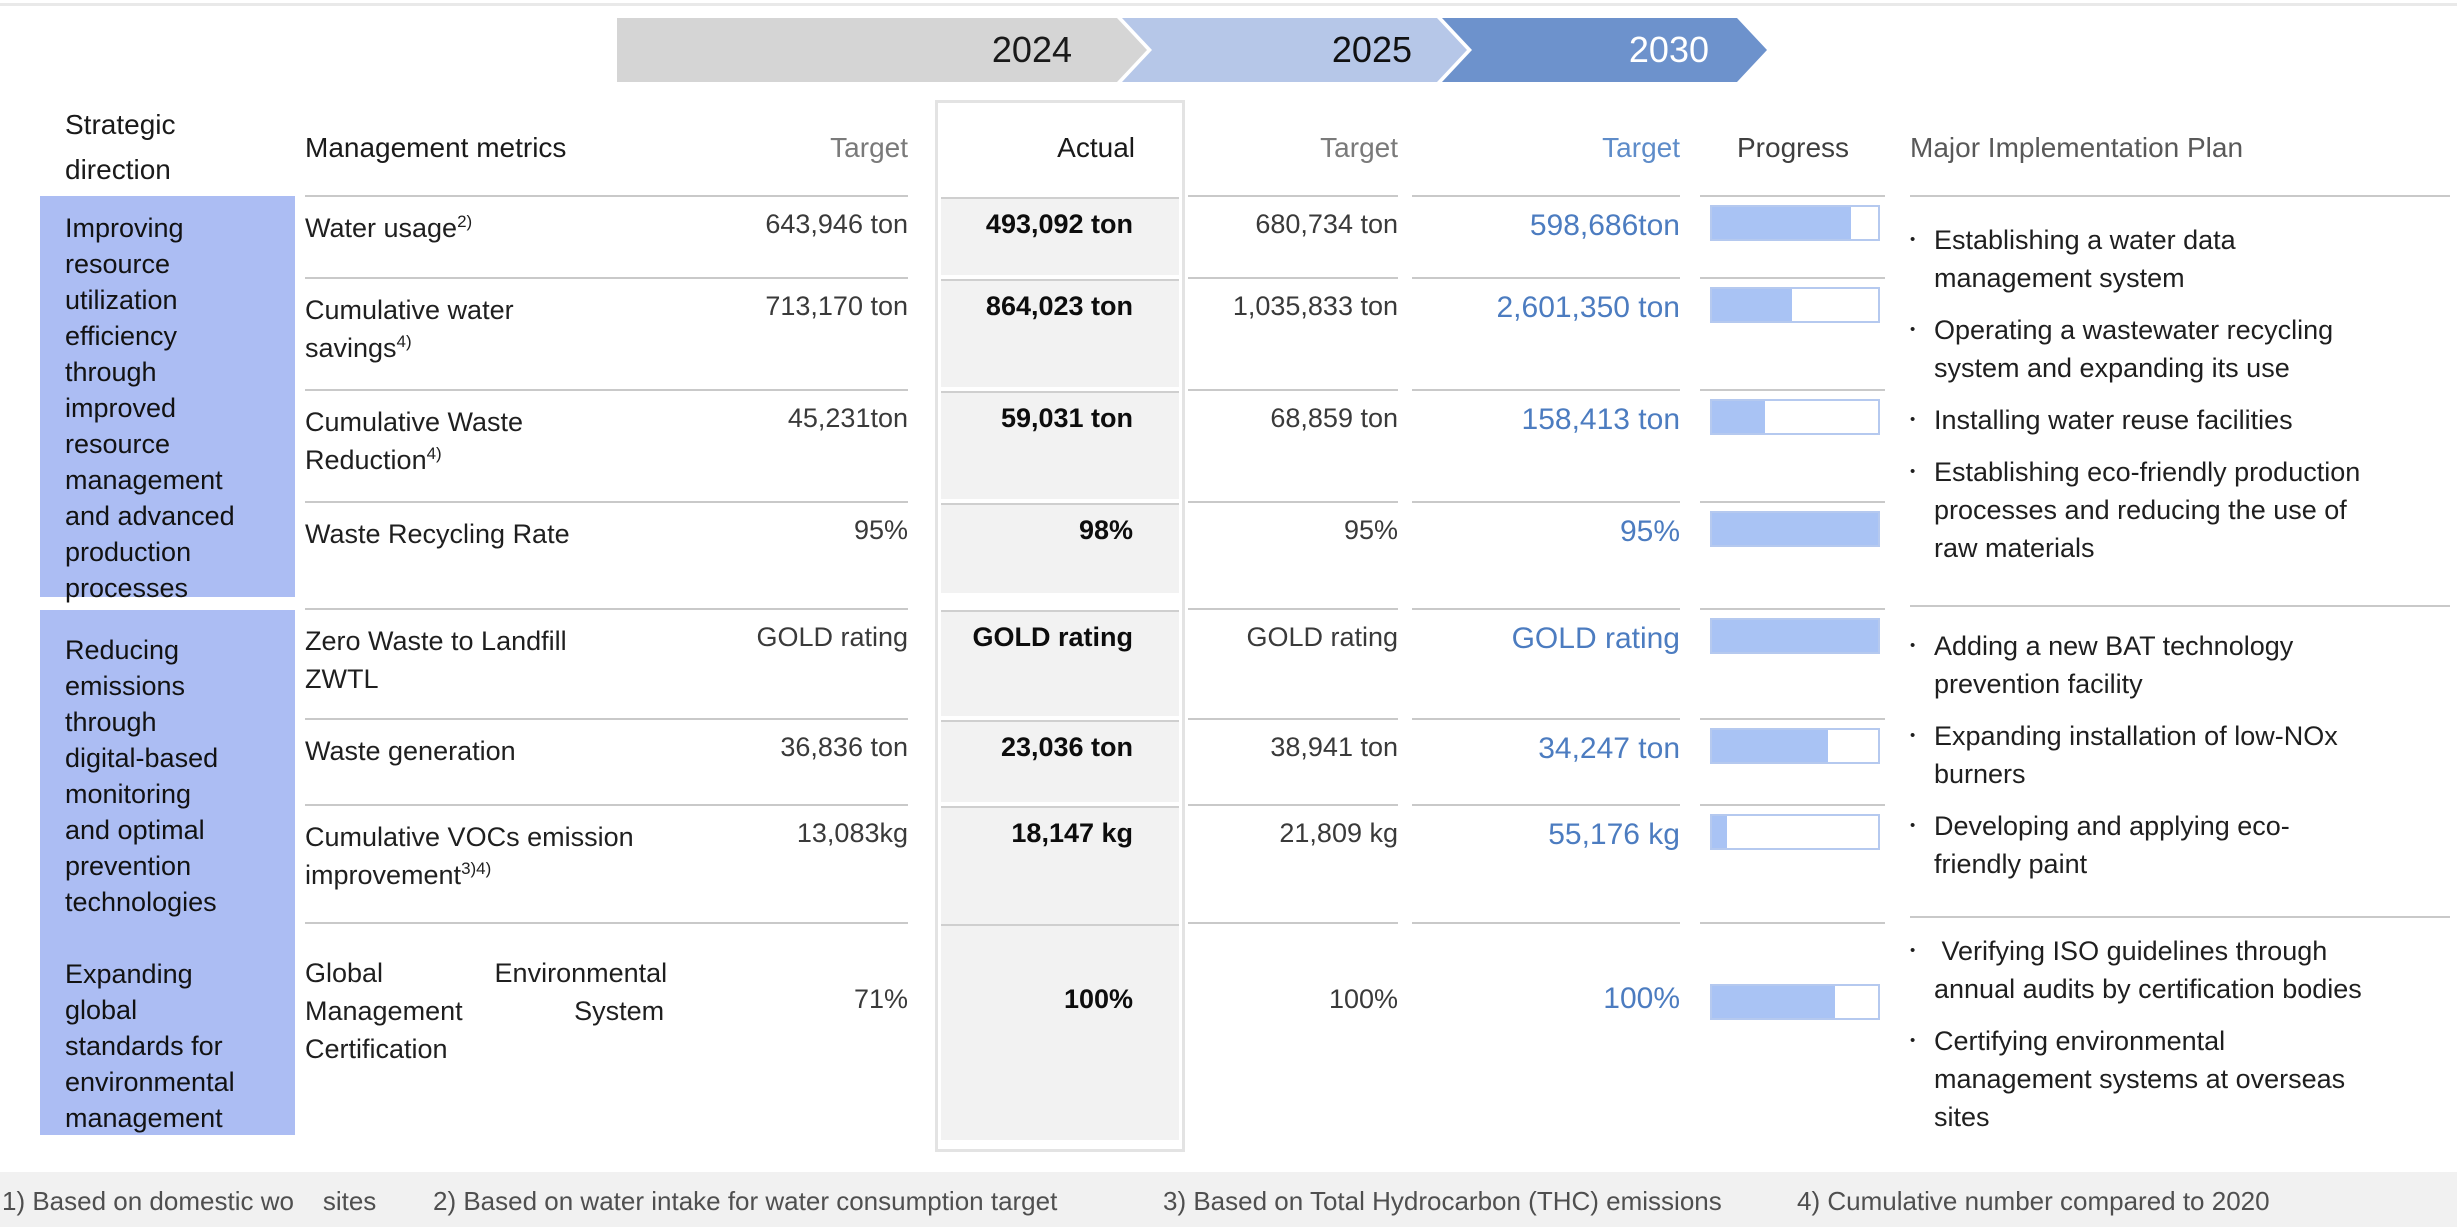 Image resolution: width=2457 pixels, height=1227 pixels. I want to click on target-2025-cell: GOLD rating, so click(1293, 630).